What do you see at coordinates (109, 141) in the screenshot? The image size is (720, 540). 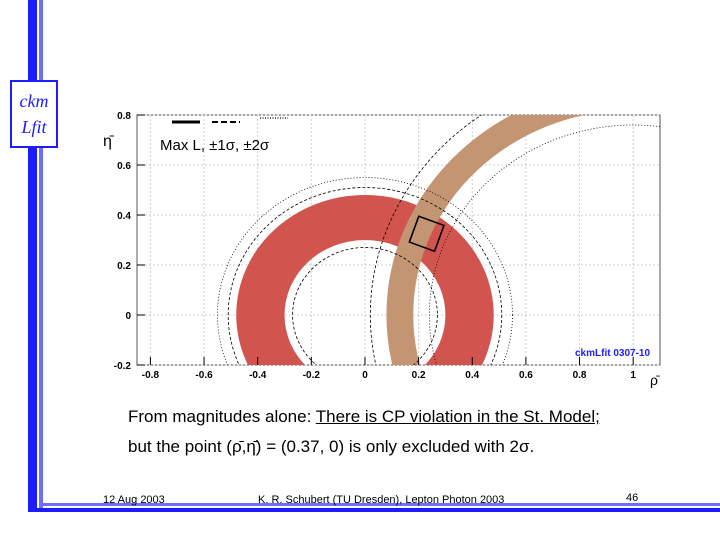 I see `y-axis-label: η̄` at bounding box center [109, 141].